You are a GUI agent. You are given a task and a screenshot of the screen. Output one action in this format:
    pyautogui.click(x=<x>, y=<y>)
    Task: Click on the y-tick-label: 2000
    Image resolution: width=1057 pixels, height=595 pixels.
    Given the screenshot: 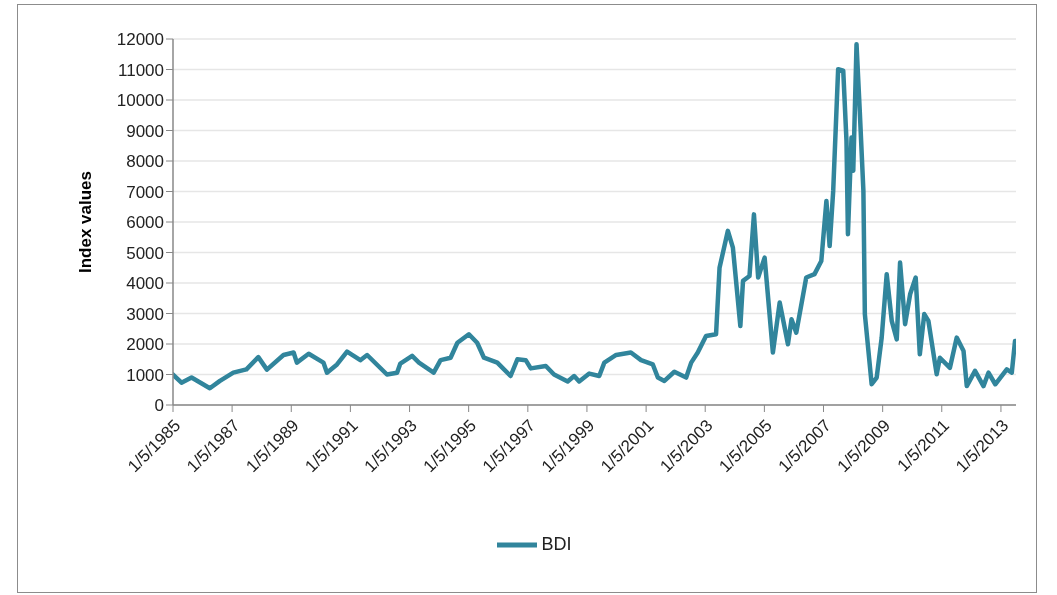 What is the action you would take?
    pyautogui.click(x=145, y=345)
    